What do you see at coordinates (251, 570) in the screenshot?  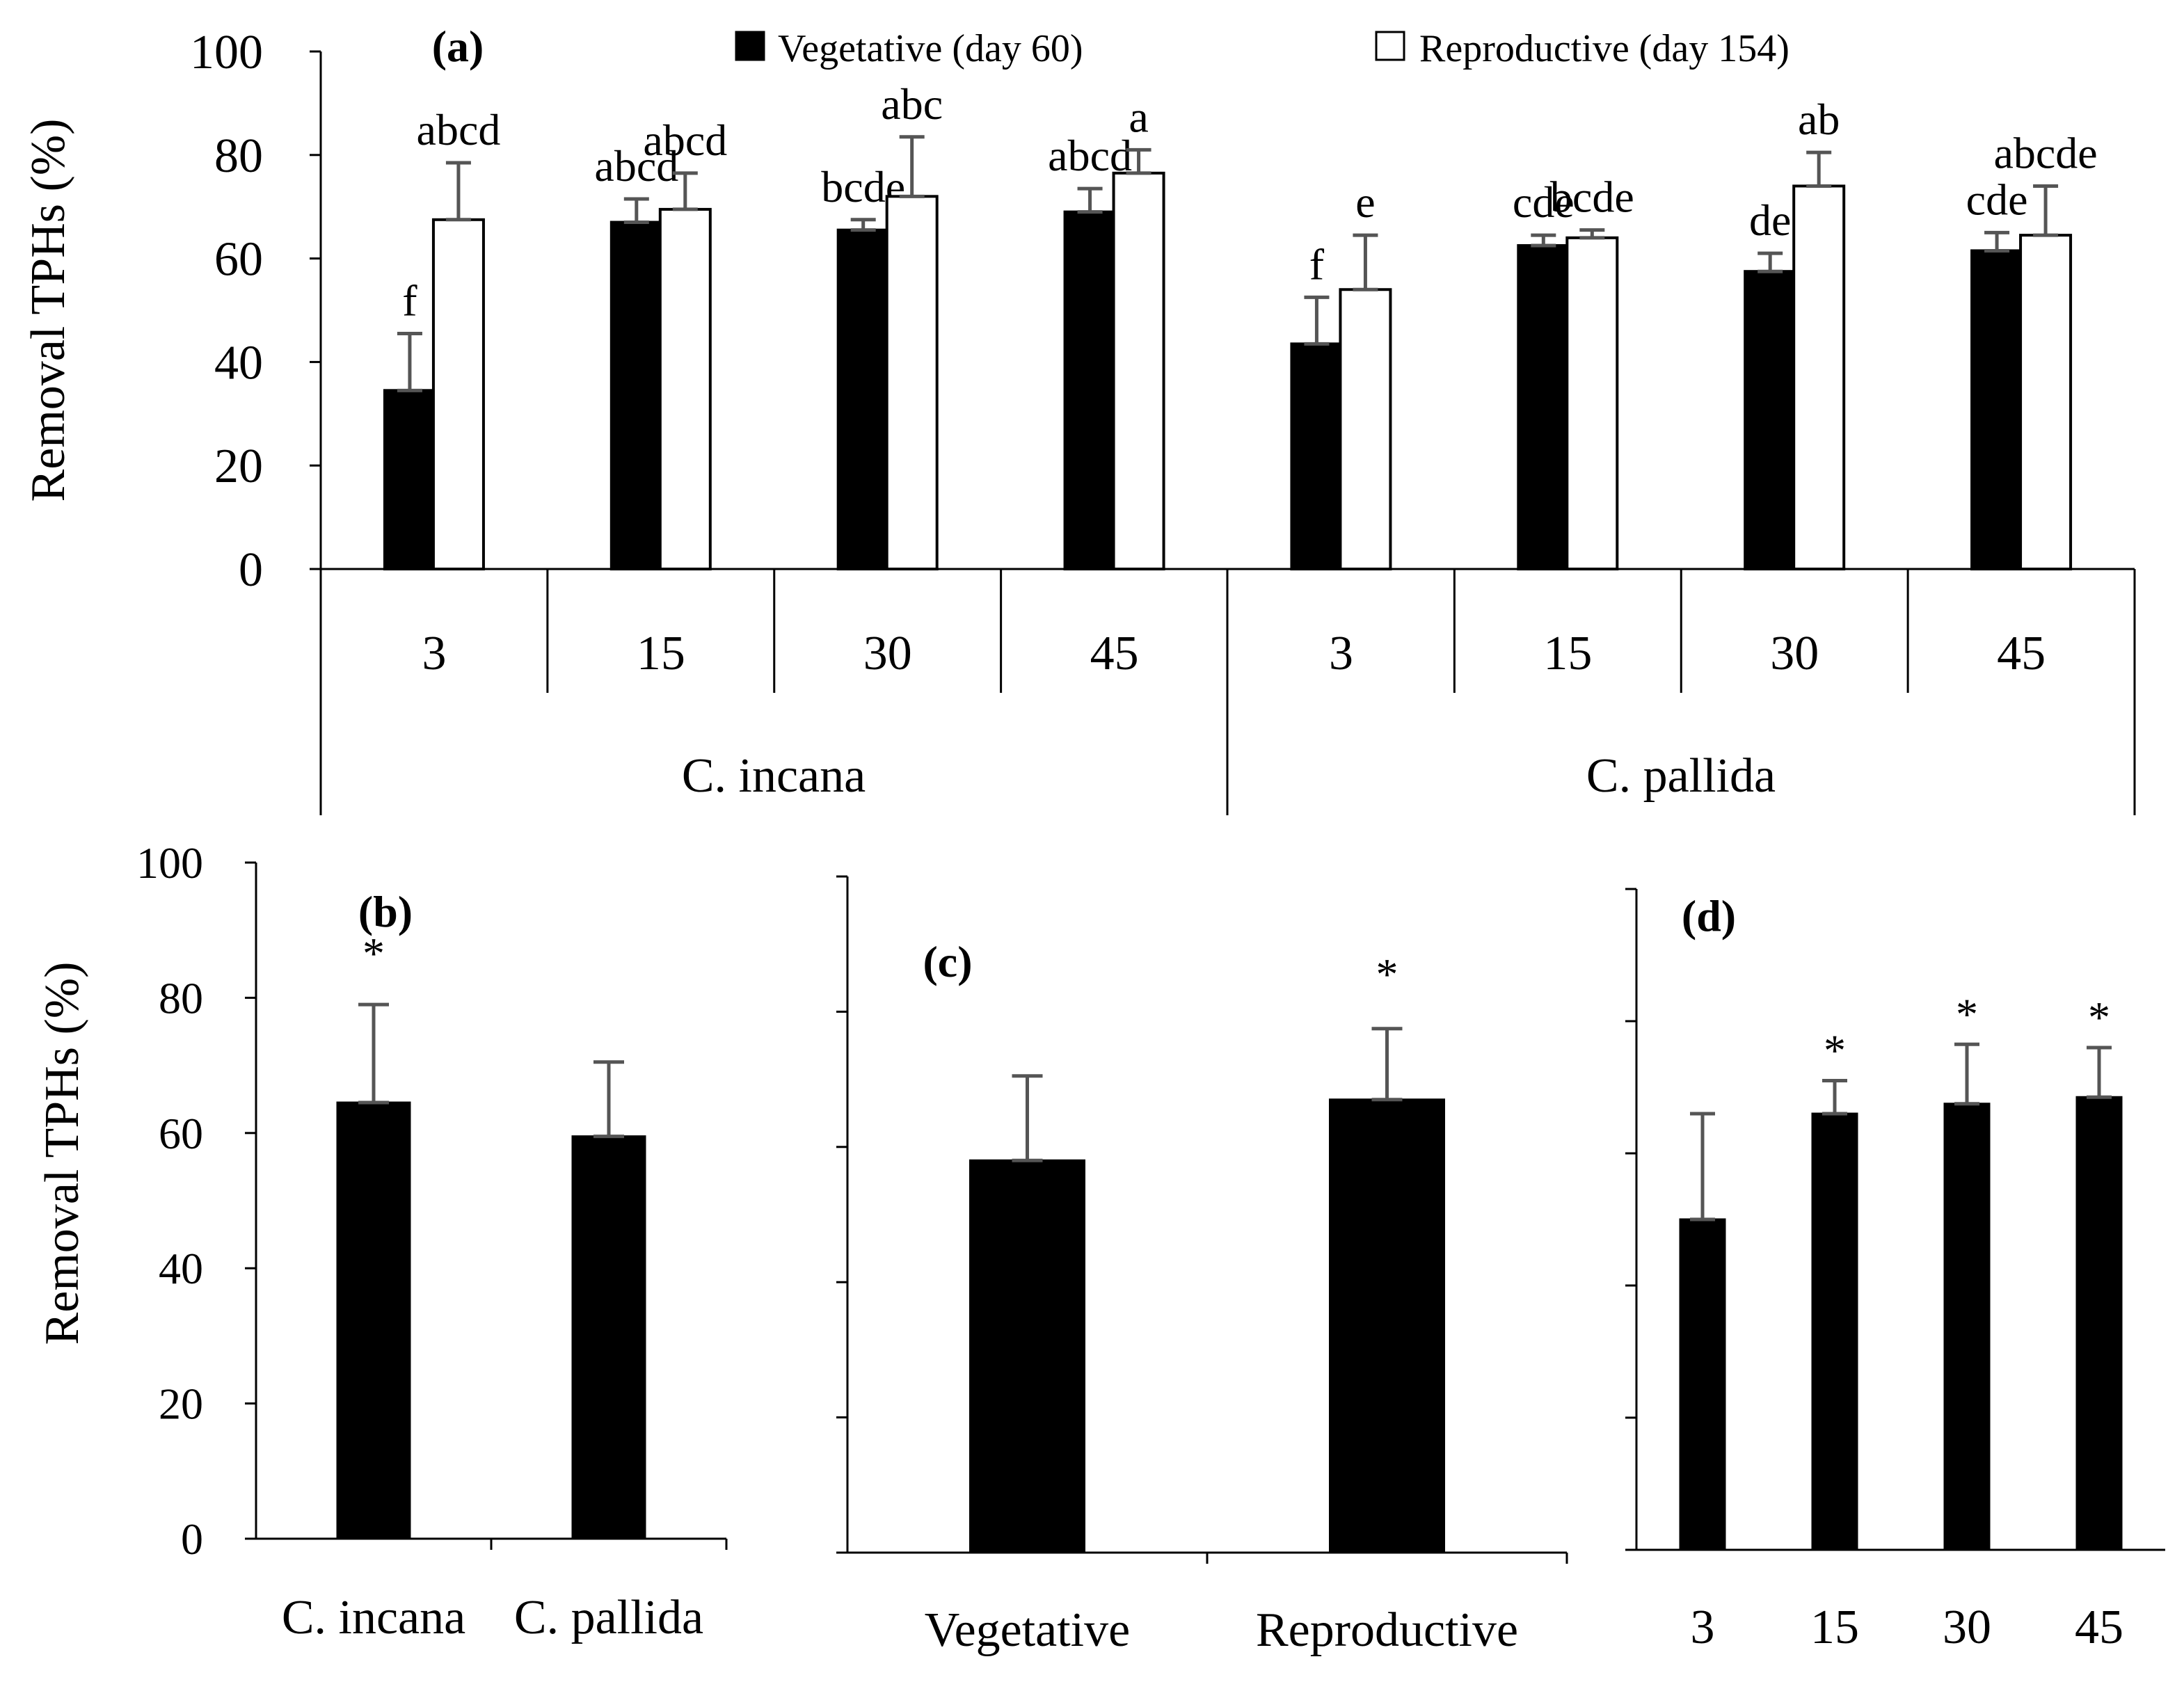 I see `a-y-tick-label: 0` at bounding box center [251, 570].